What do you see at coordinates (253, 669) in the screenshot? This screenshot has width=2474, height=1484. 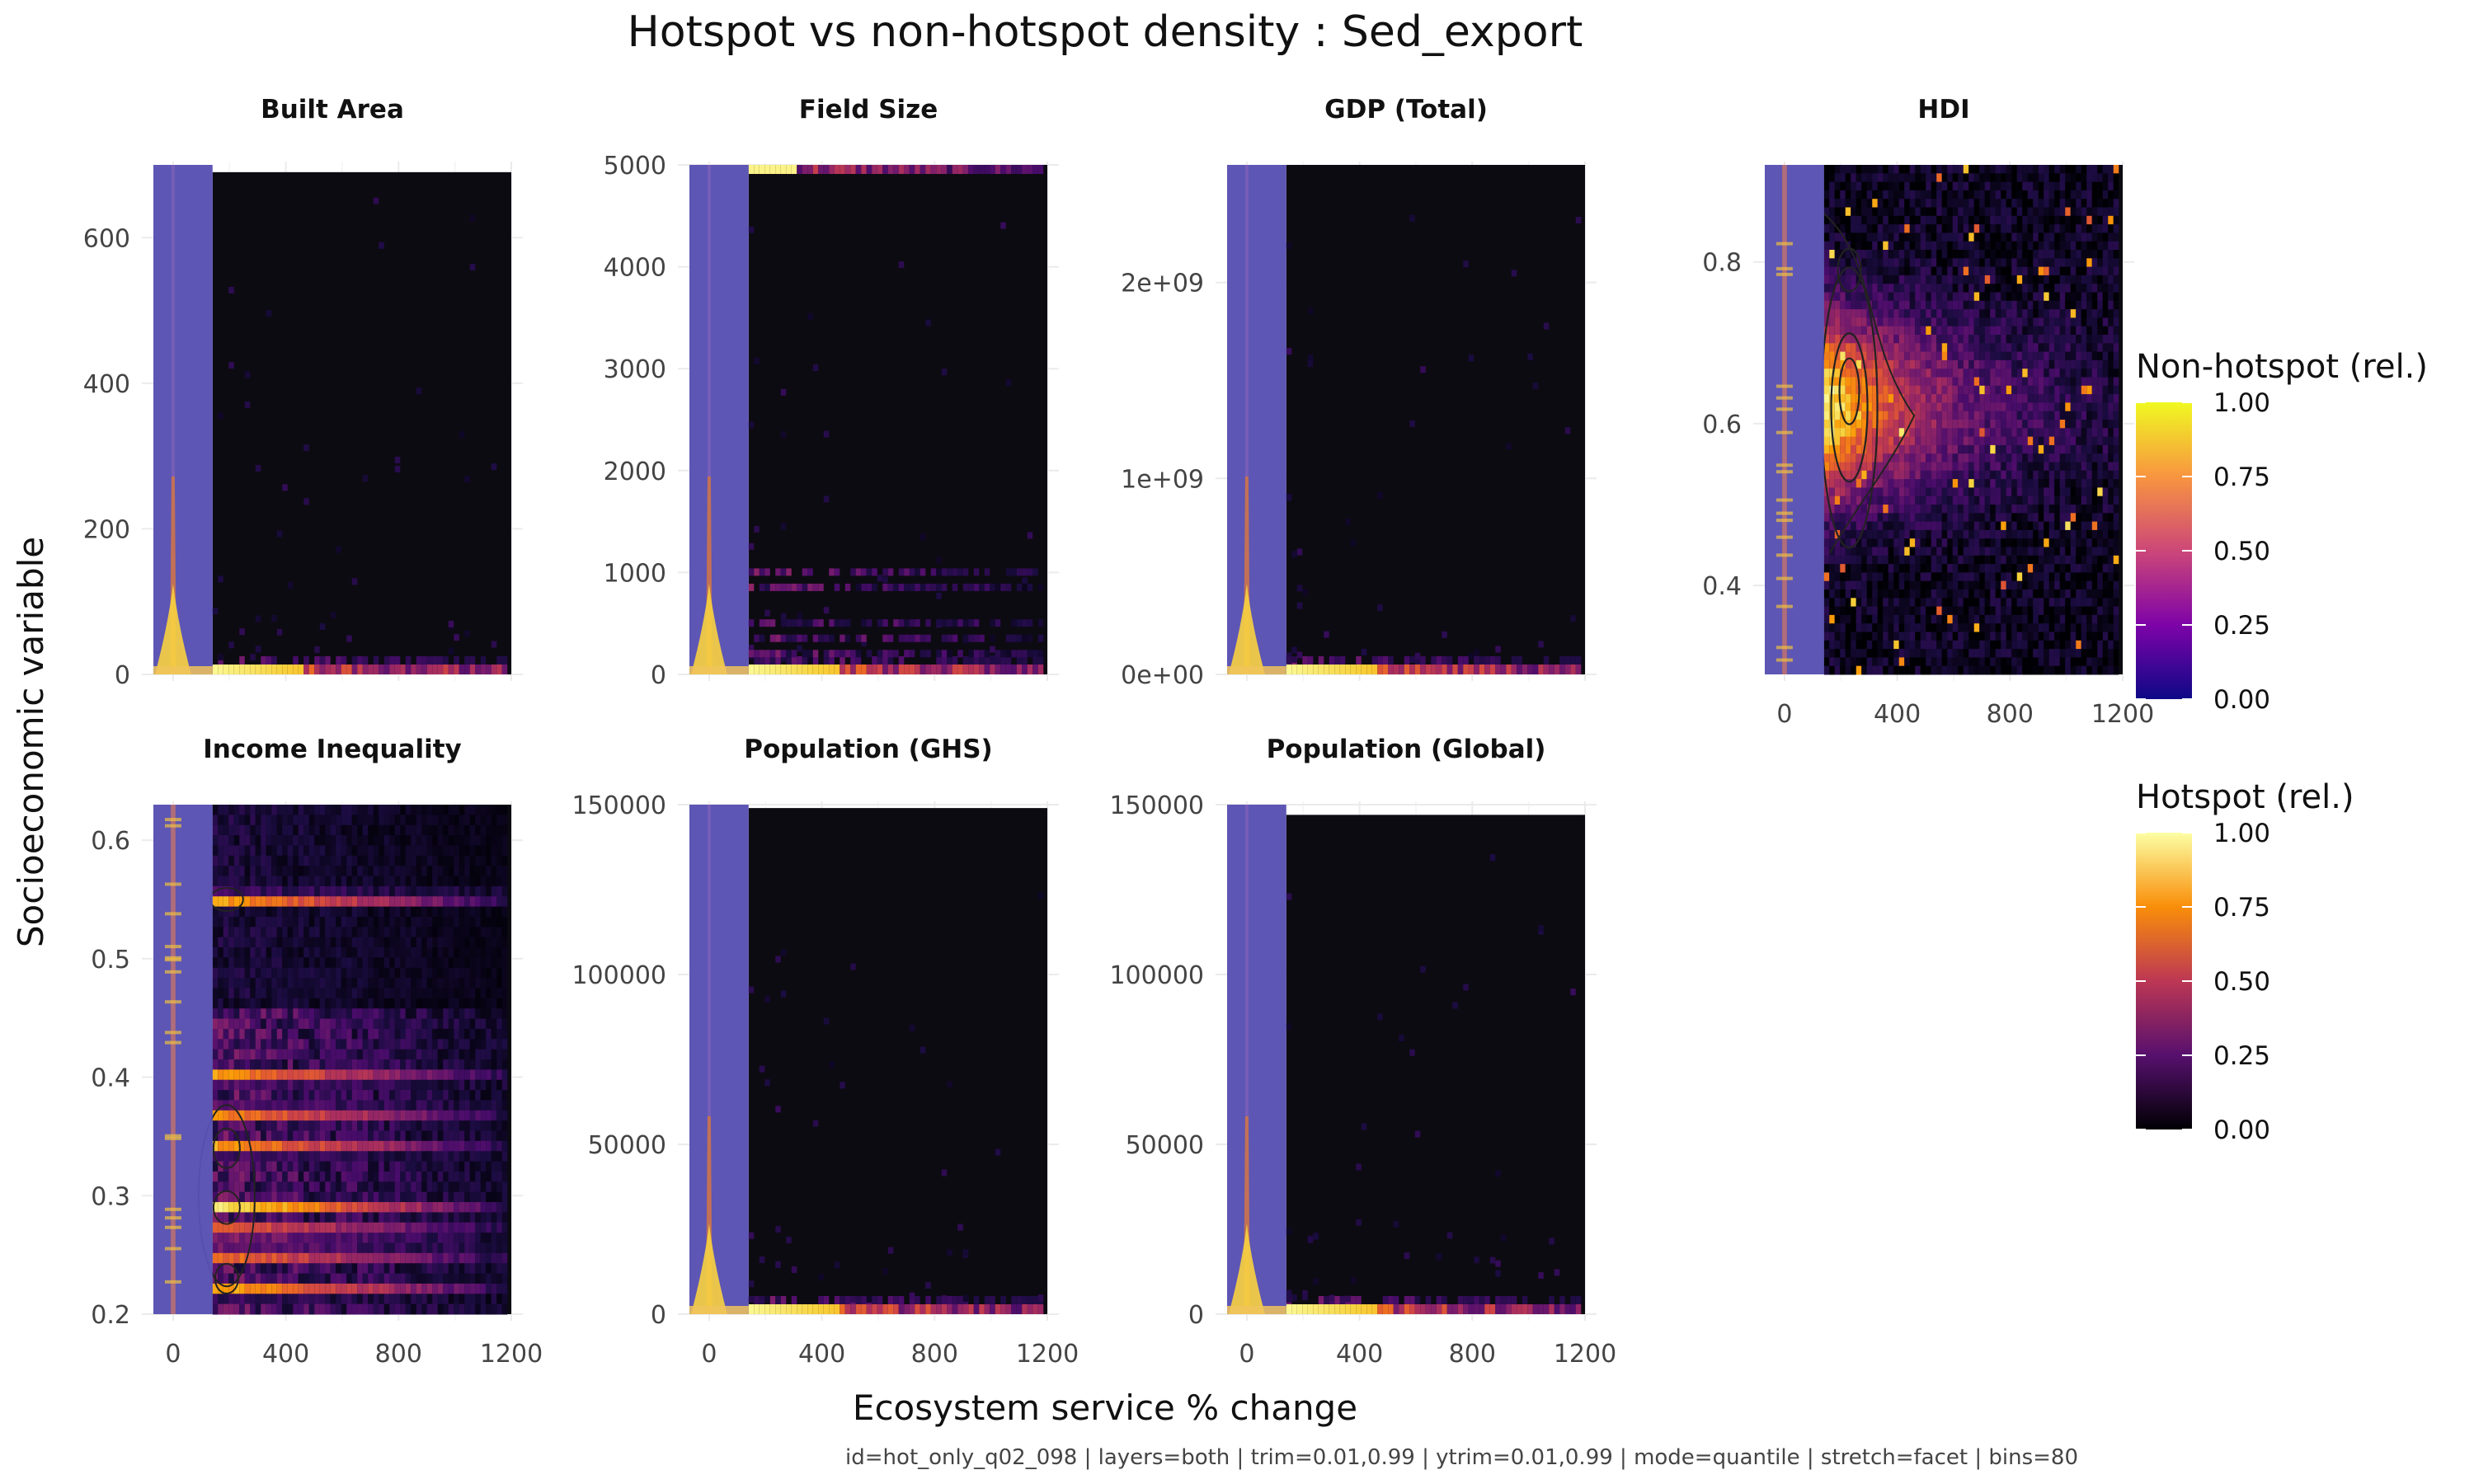 I see `hotspot-bottom-cell` at bounding box center [253, 669].